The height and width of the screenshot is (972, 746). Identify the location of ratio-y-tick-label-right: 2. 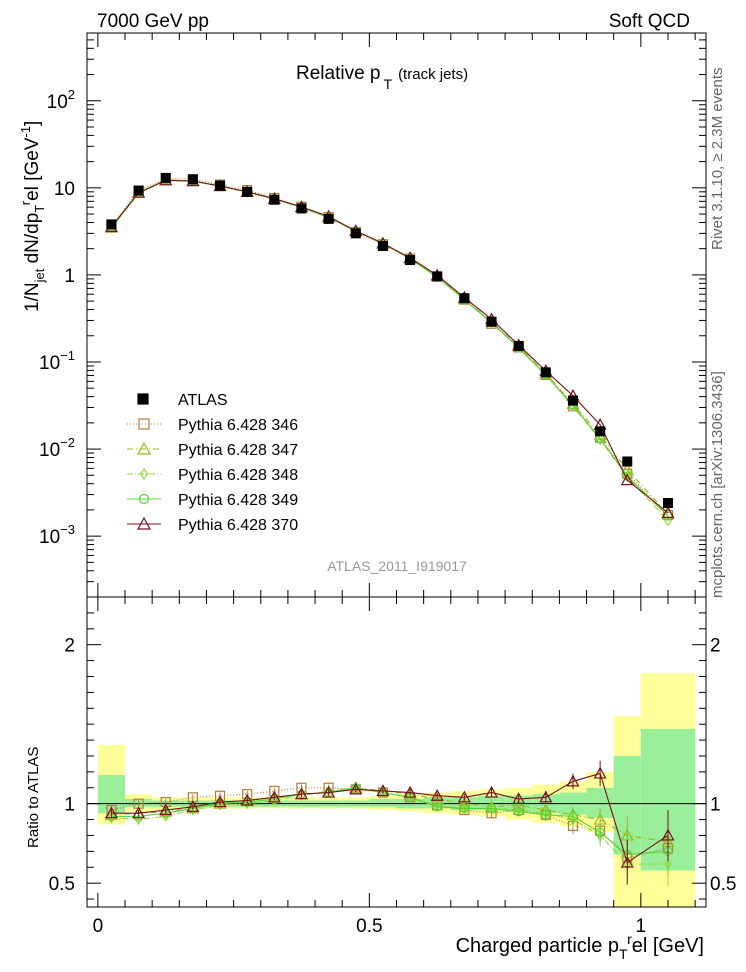
(715, 646).